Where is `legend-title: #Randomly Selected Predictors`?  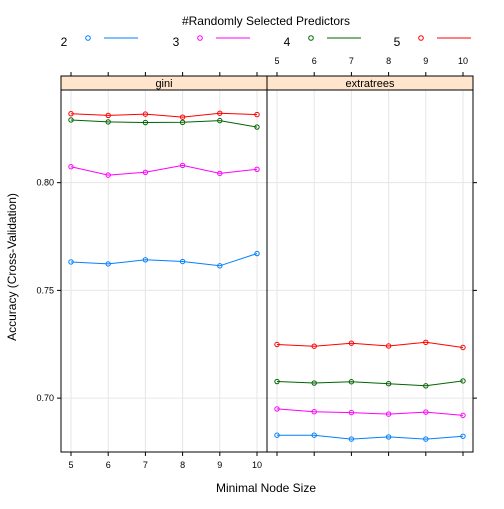 legend-title: #Randomly Selected Predictors is located at coordinates (266, 21).